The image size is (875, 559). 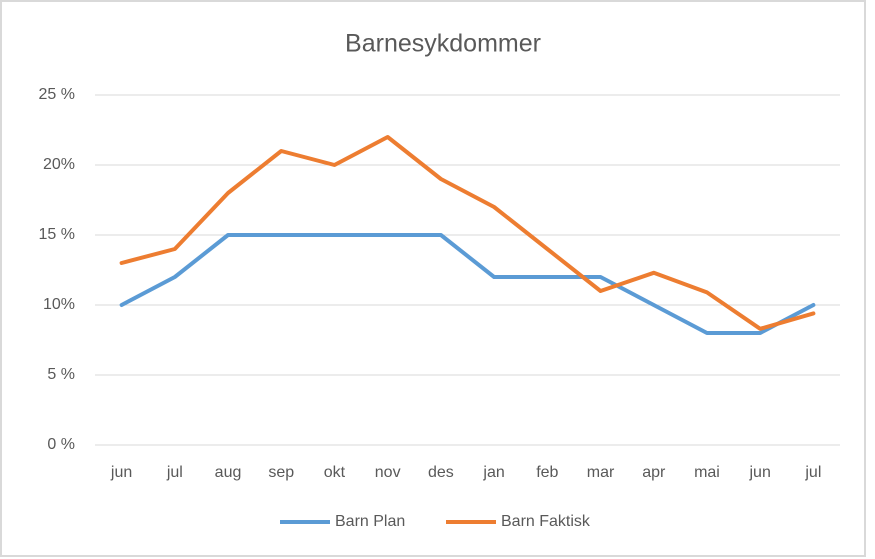 What do you see at coordinates (59, 164) in the screenshot?
I see `y-tick-label: 20%` at bounding box center [59, 164].